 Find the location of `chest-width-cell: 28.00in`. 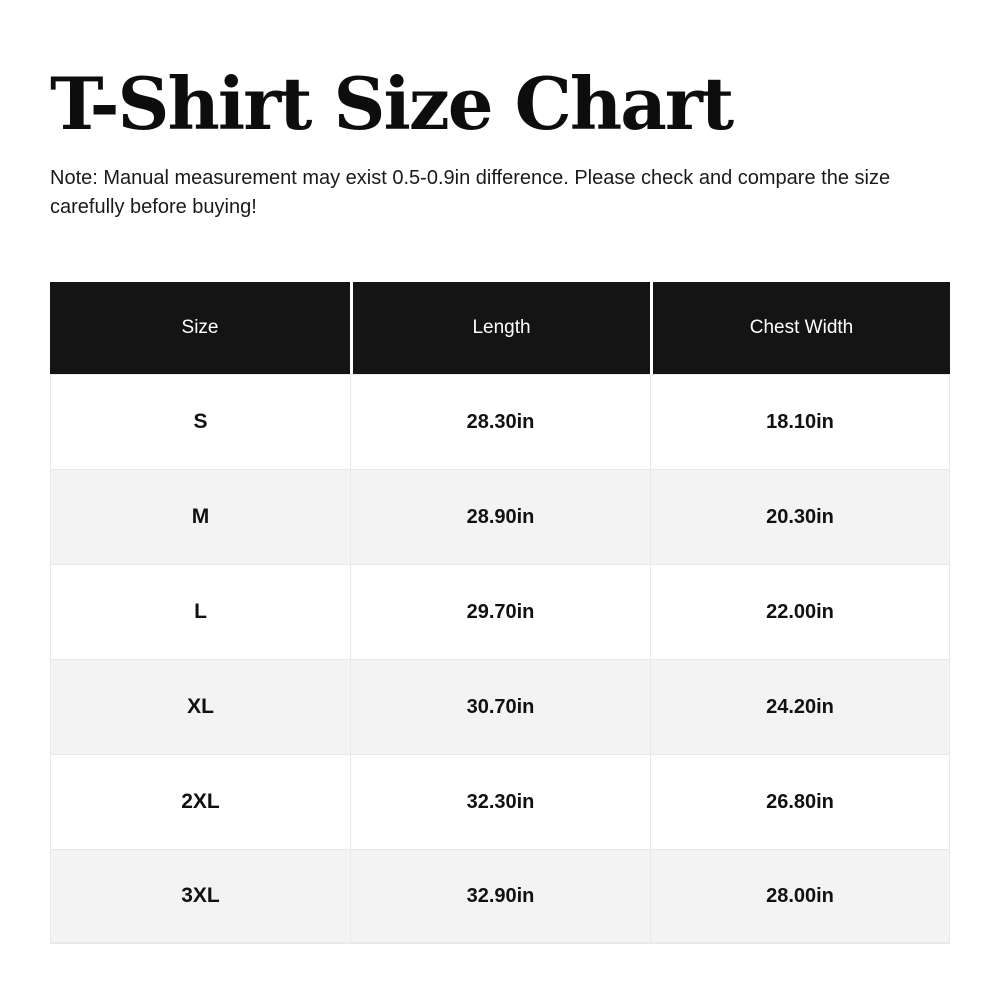

chest-width-cell: 28.00in is located at coordinates (800, 896).